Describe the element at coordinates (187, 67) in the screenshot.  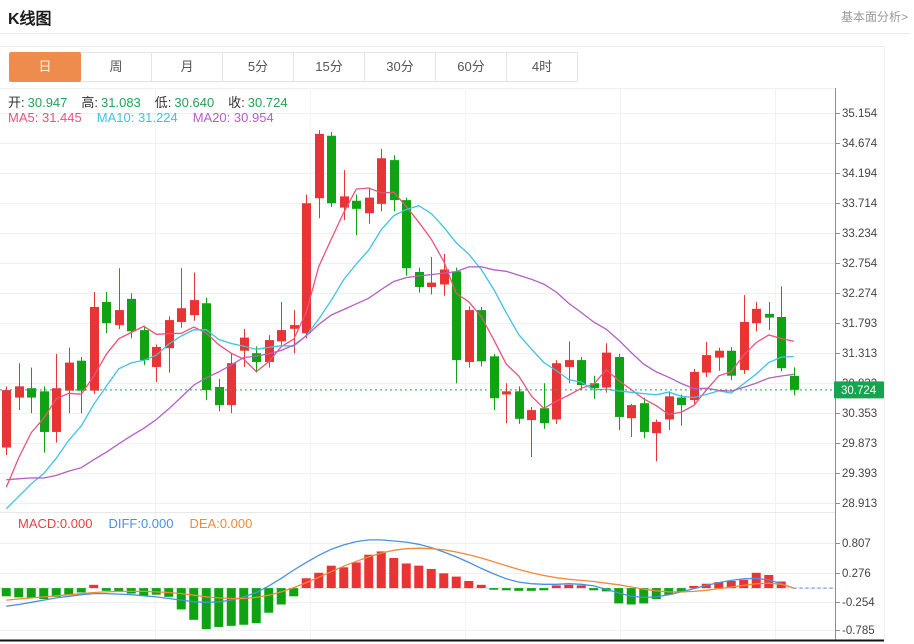
I see `tab-月: 月` at that location.